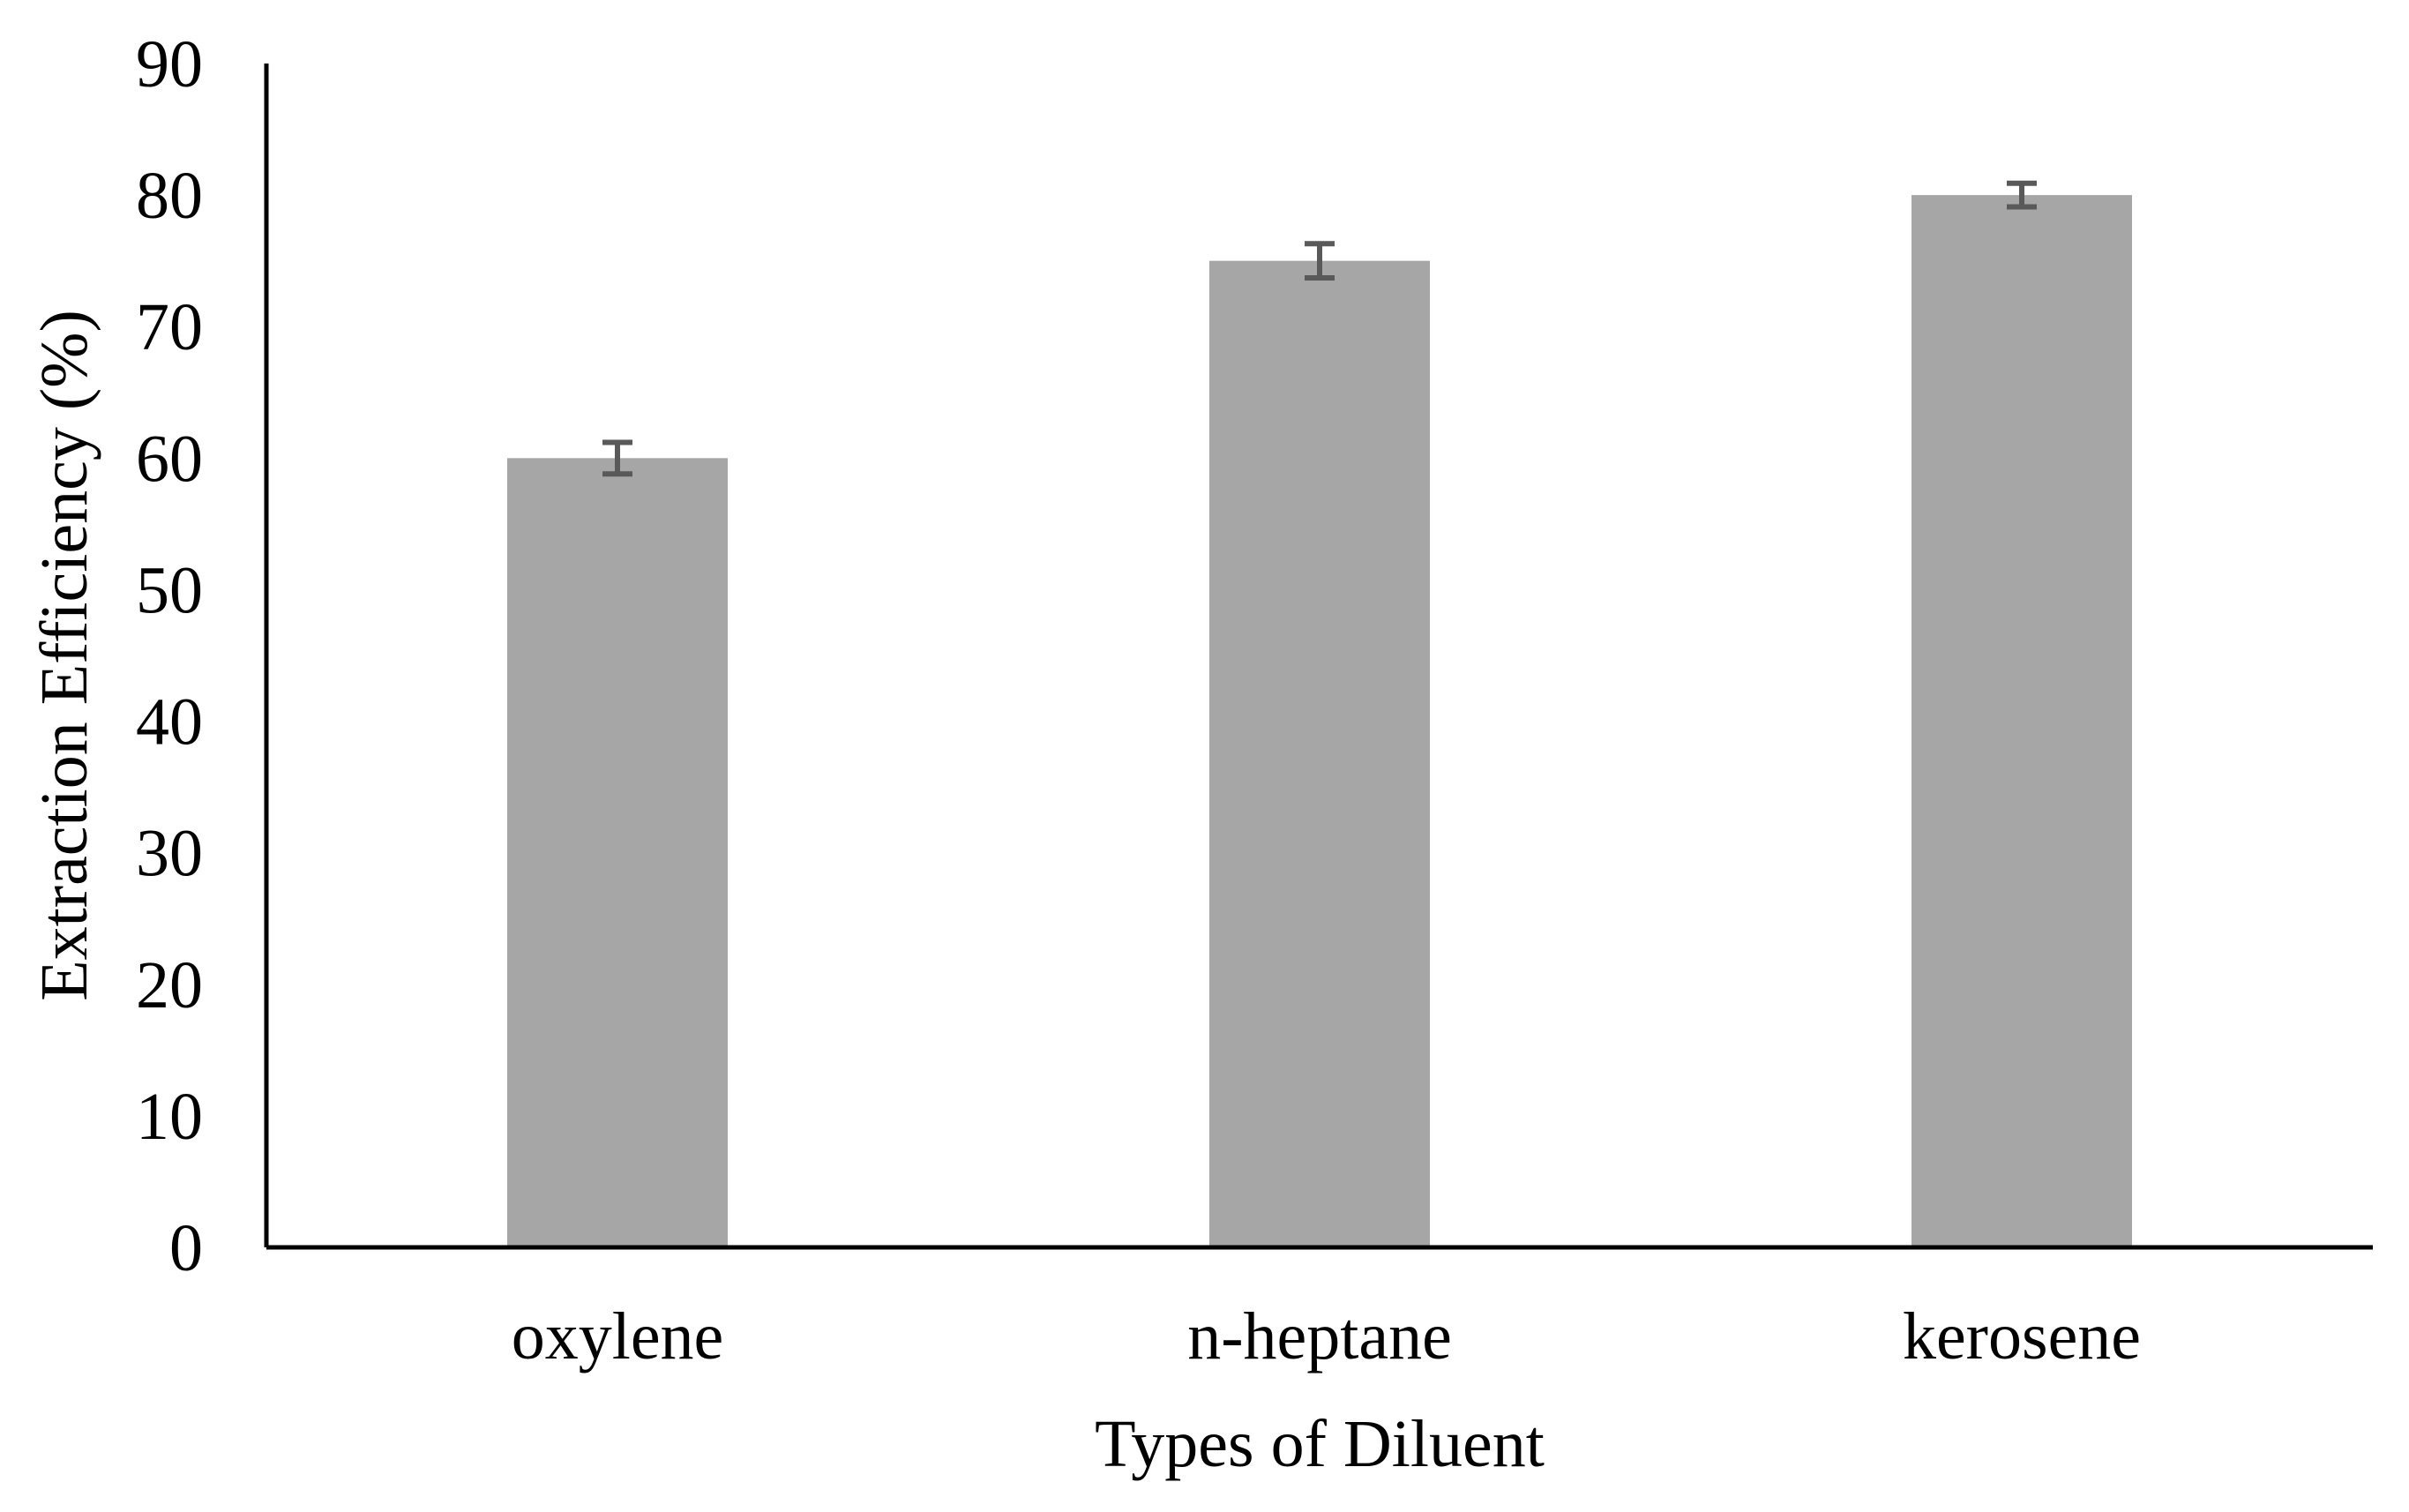 The height and width of the screenshot is (1512, 2409). What do you see at coordinates (618, 1336) in the screenshot?
I see `x-category-label: oxylene` at bounding box center [618, 1336].